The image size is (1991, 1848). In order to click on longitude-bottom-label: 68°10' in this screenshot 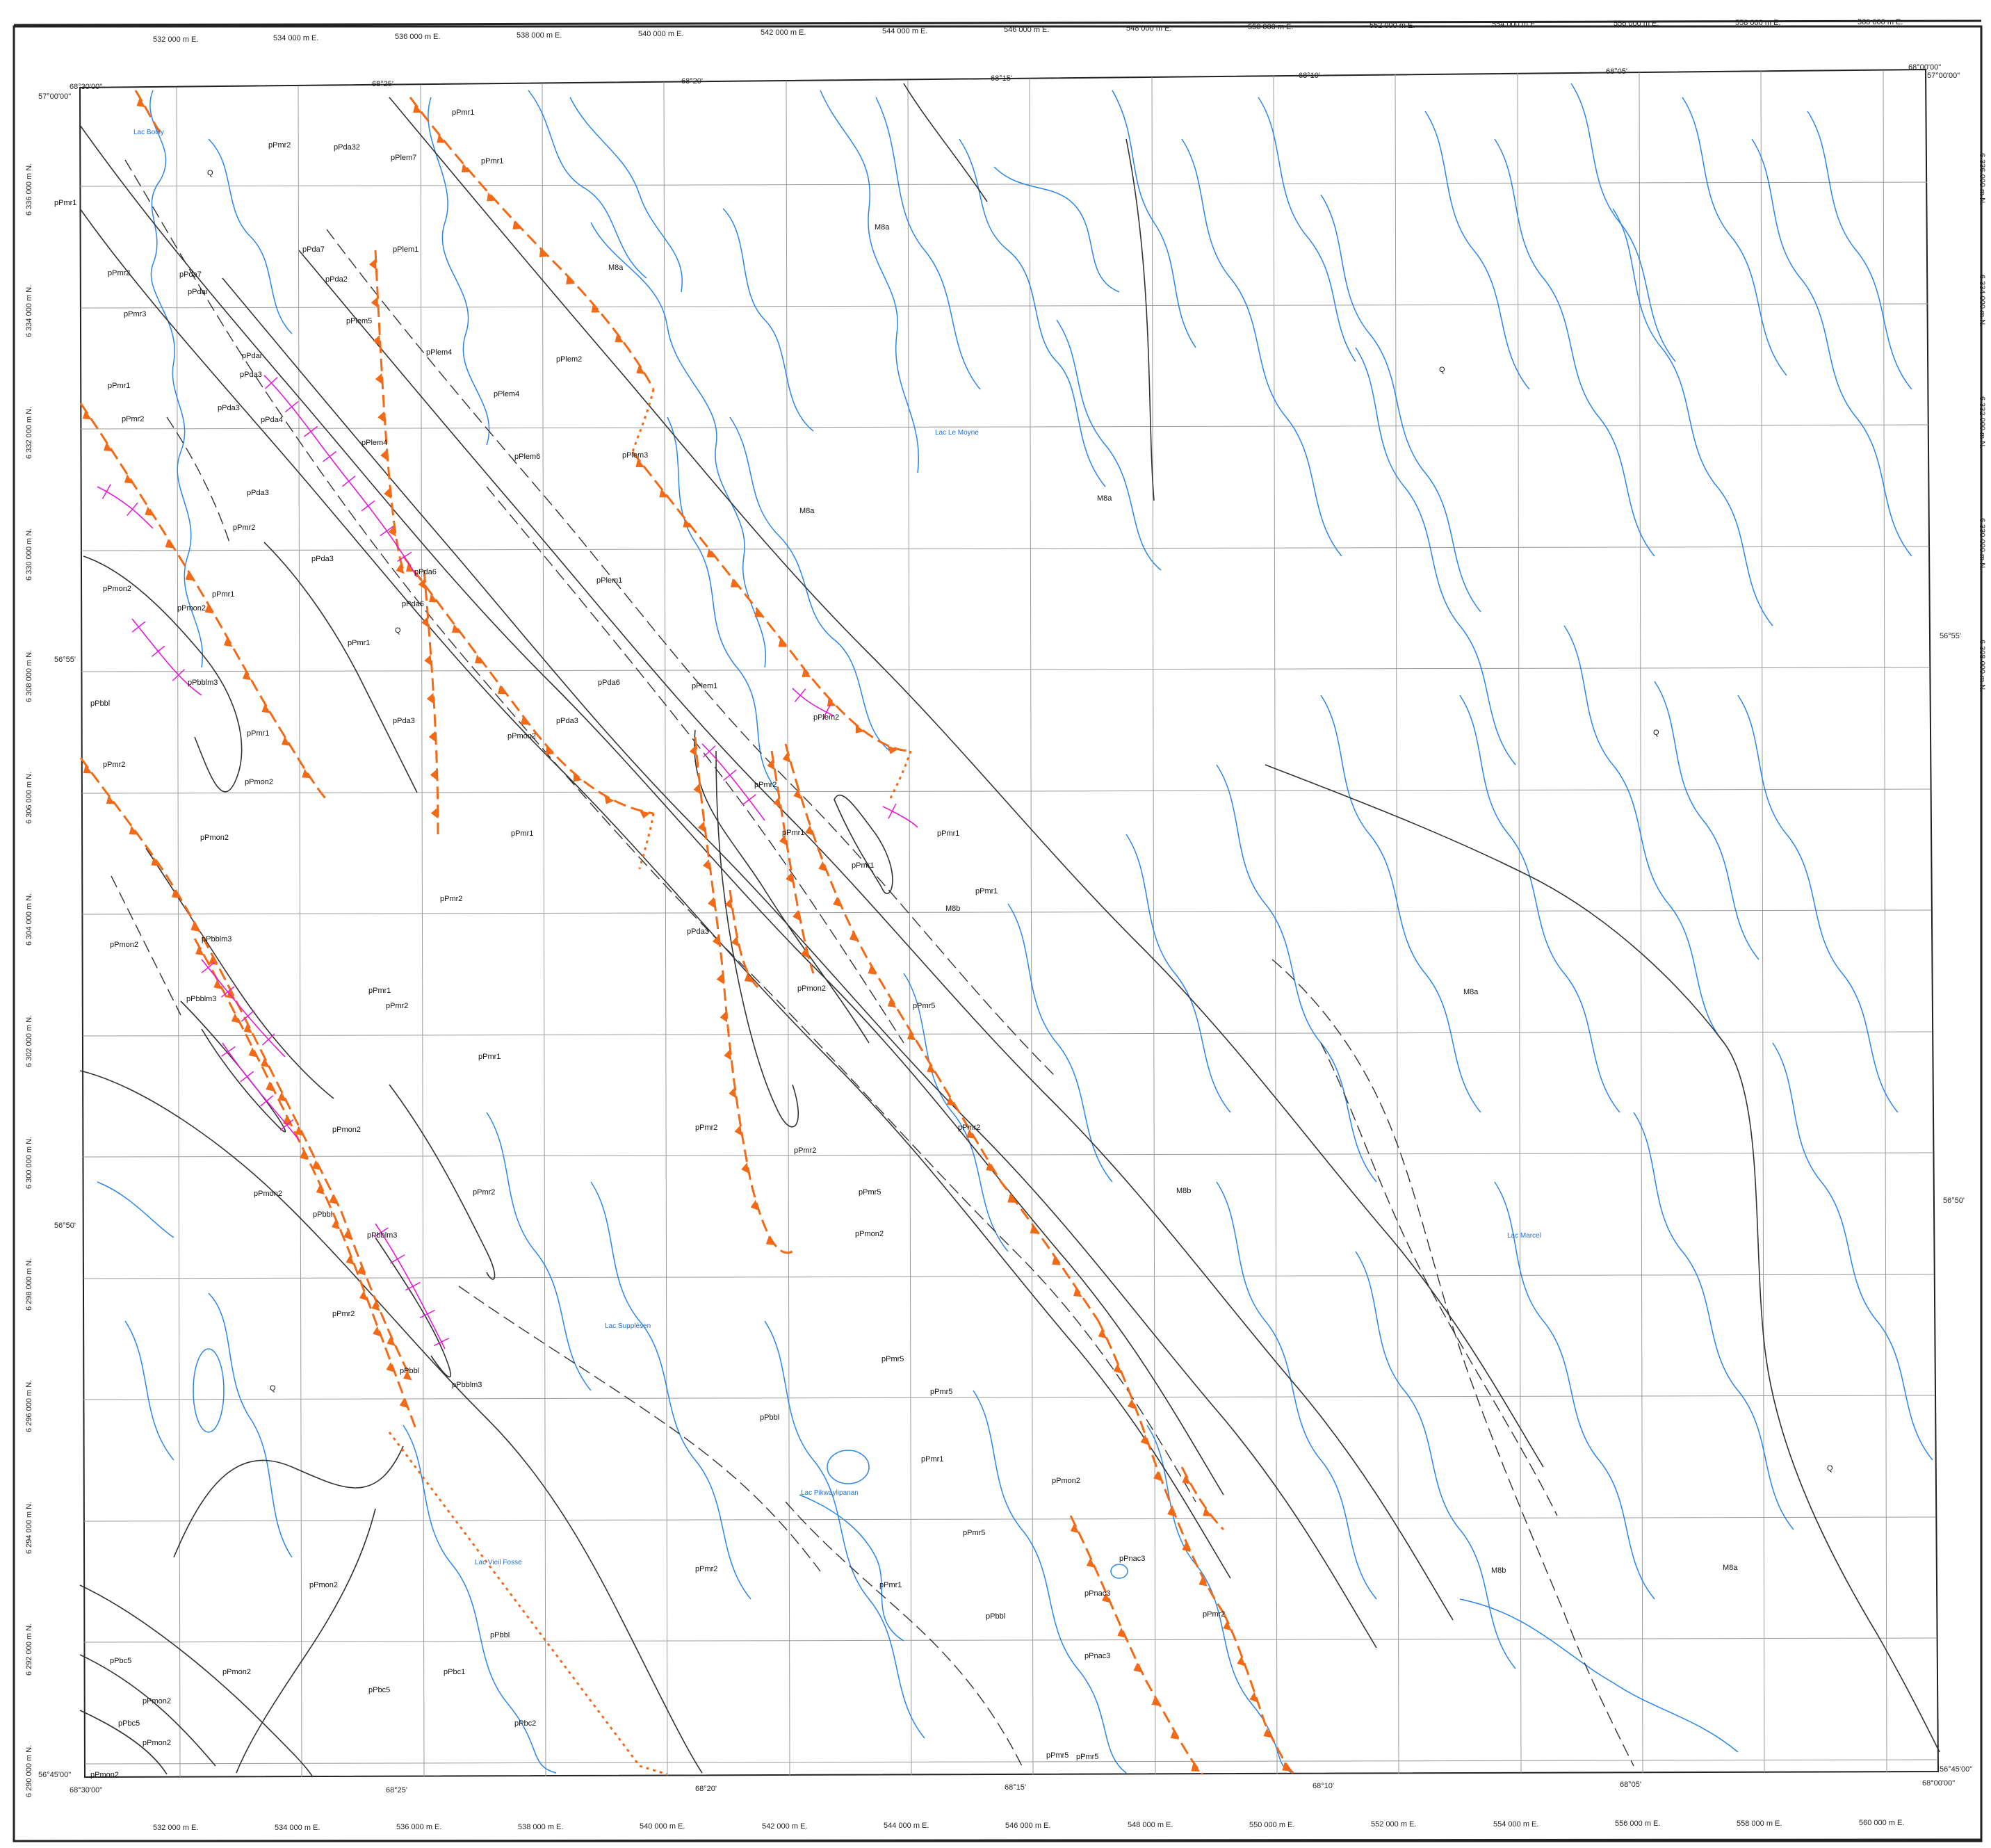, I will do `click(1323, 1786)`.